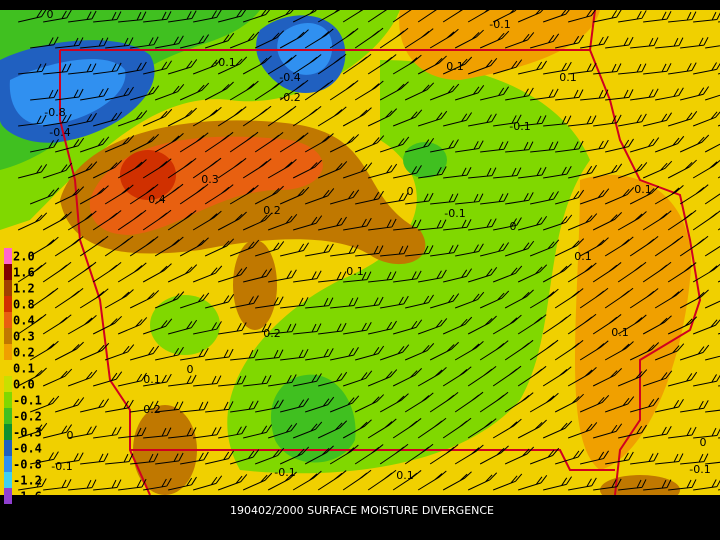  I want to click on contour-label: 0, so click(513, 226).